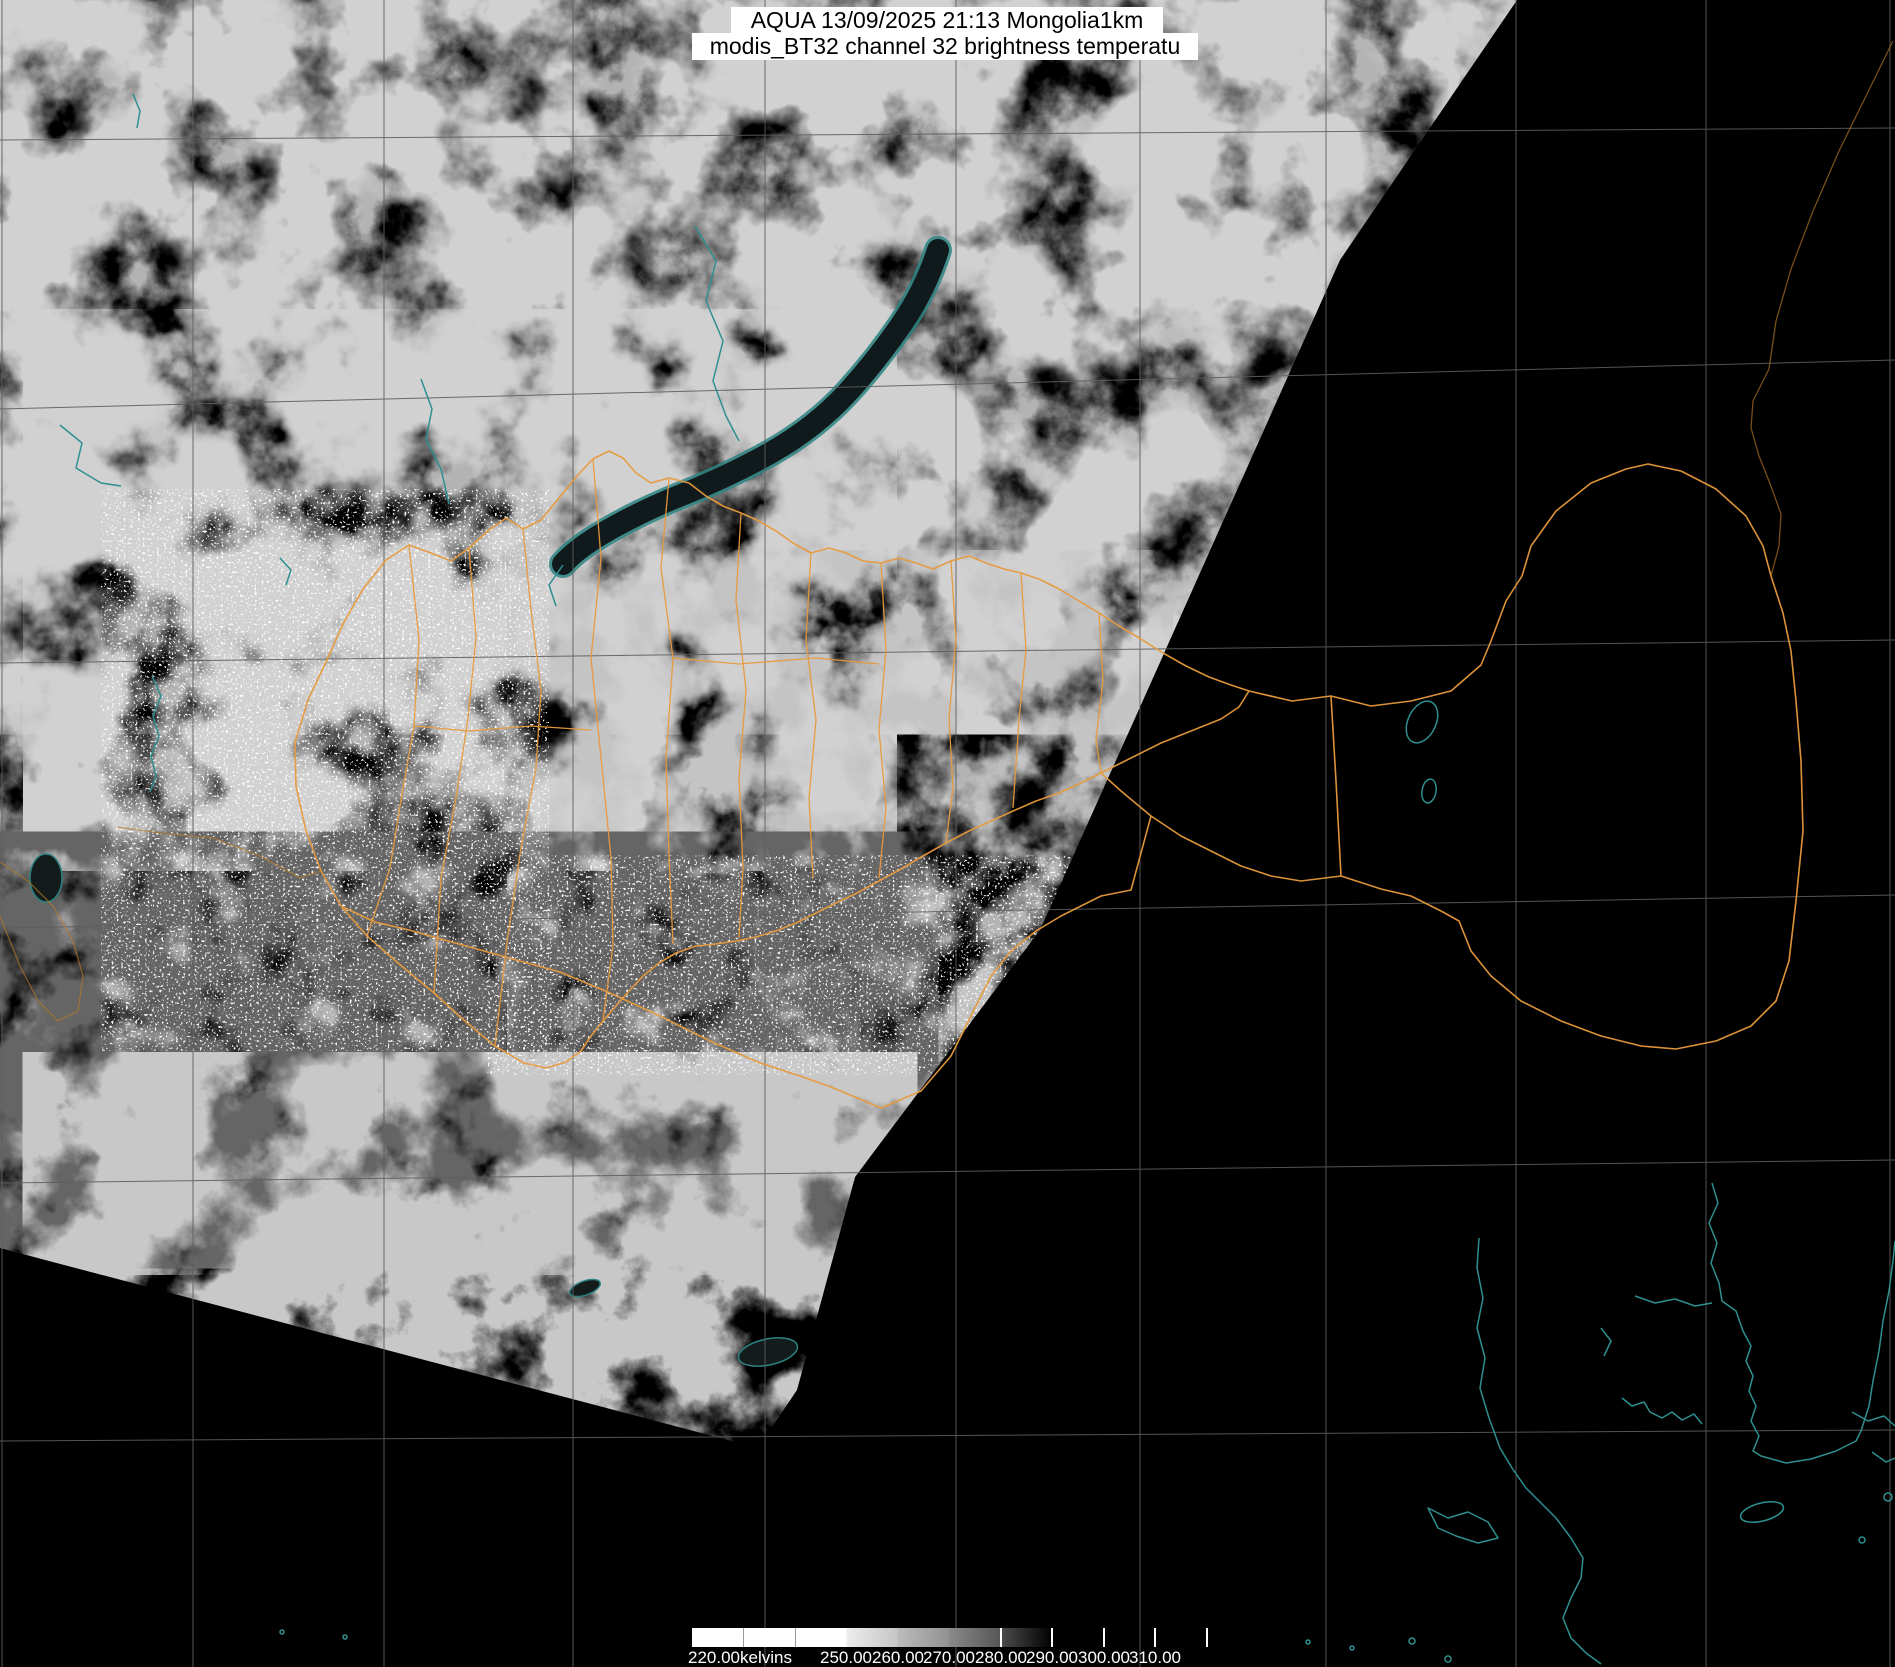 Image resolution: width=1895 pixels, height=1667 pixels. What do you see at coordinates (1822, 308) in the screenshot?
I see `border-russia-china-amur` at bounding box center [1822, 308].